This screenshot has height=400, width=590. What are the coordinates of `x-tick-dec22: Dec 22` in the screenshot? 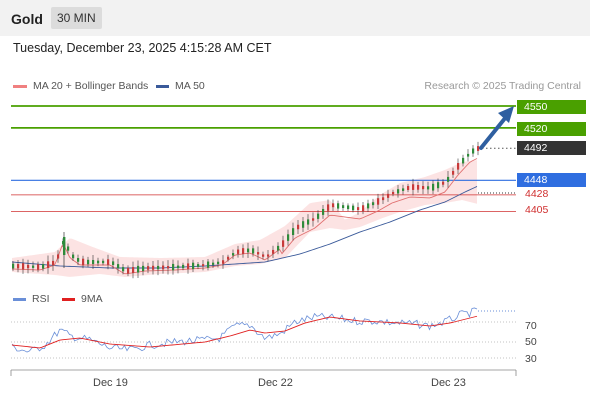 It's located at (275, 383).